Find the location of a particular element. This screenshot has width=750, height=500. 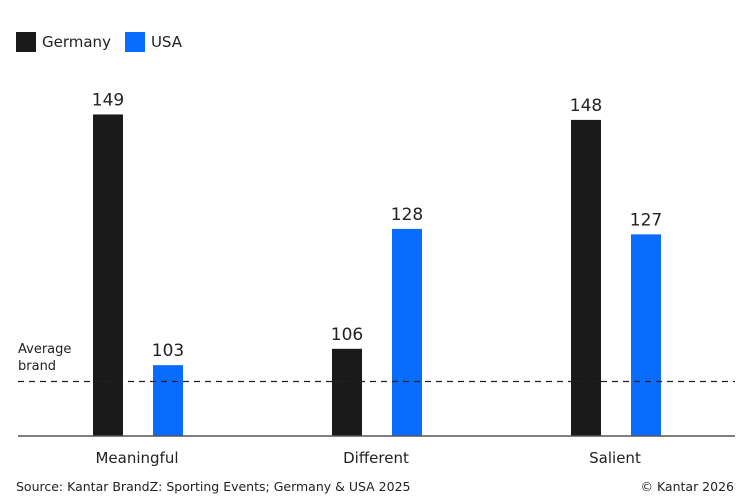

data-label-germany-salient: 148 is located at coordinates (586, 106).